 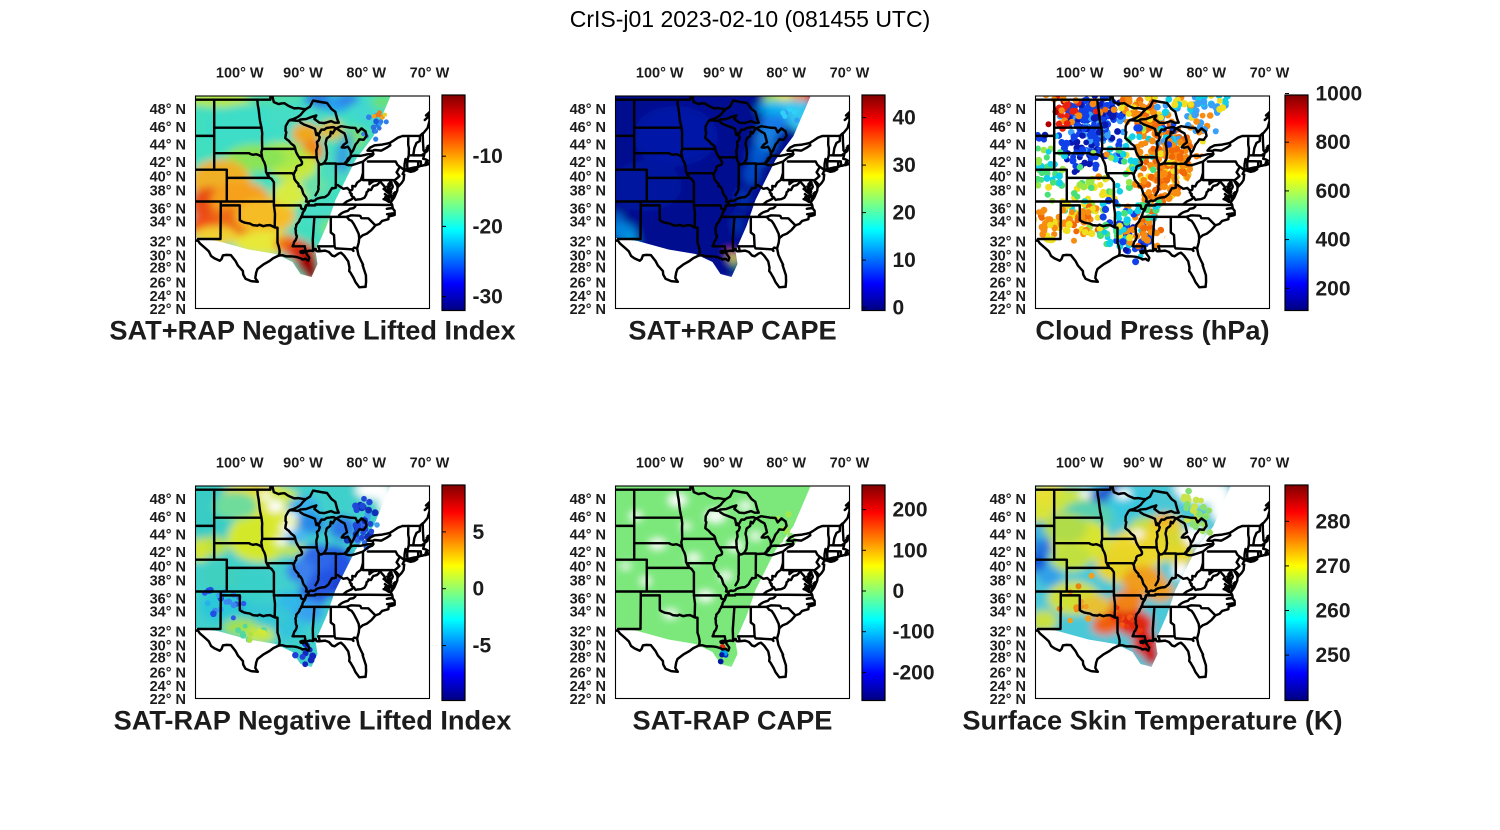 What do you see at coordinates (904, 213) in the screenshot?
I see `svg-text: 20` at bounding box center [904, 213].